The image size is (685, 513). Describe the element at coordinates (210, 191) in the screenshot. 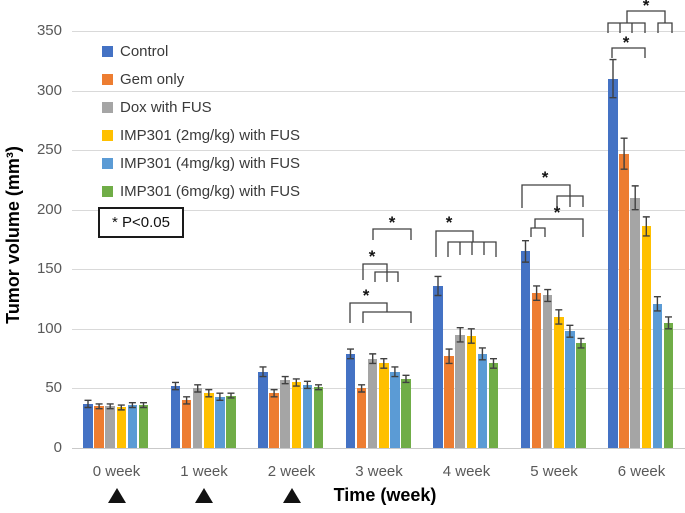

I see `legend-label: IMP301 (6mg/kg) with FUS` at that location.